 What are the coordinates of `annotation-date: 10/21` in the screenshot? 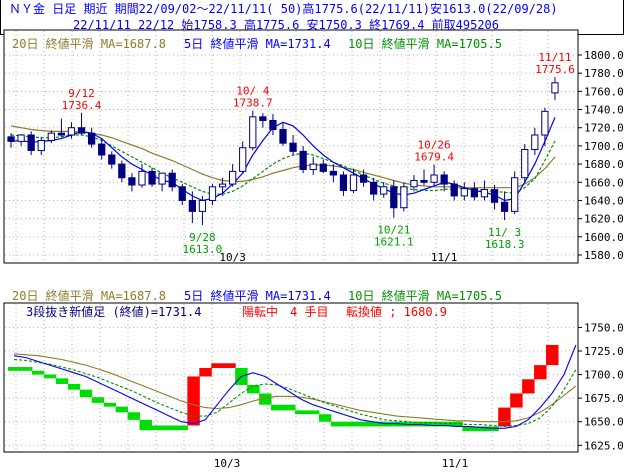 It's located at (393, 230).